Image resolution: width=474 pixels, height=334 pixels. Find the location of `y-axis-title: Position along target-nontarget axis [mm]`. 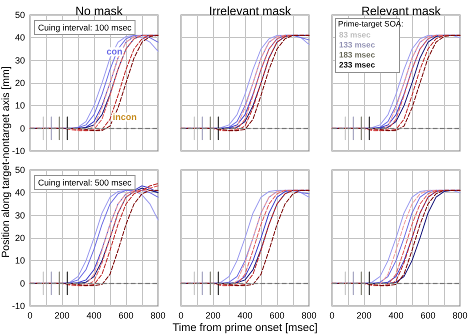

y-axis-title: Position along target-nontarget axis [mm] is located at coordinates (6, 162).